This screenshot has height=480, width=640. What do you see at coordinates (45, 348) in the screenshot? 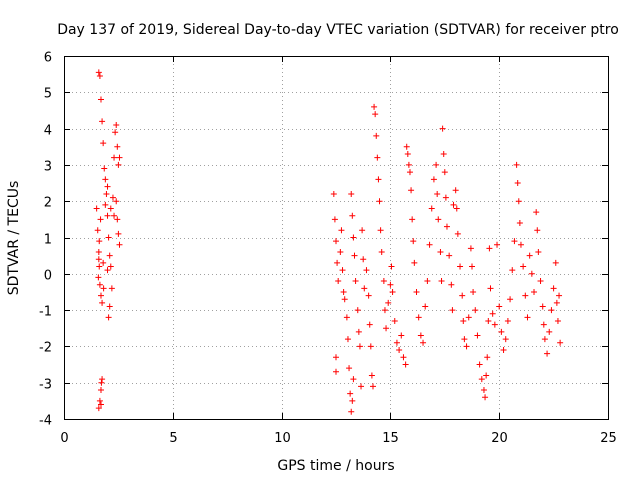
I see `y-tick-label: -2` at bounding box center [45, 348].